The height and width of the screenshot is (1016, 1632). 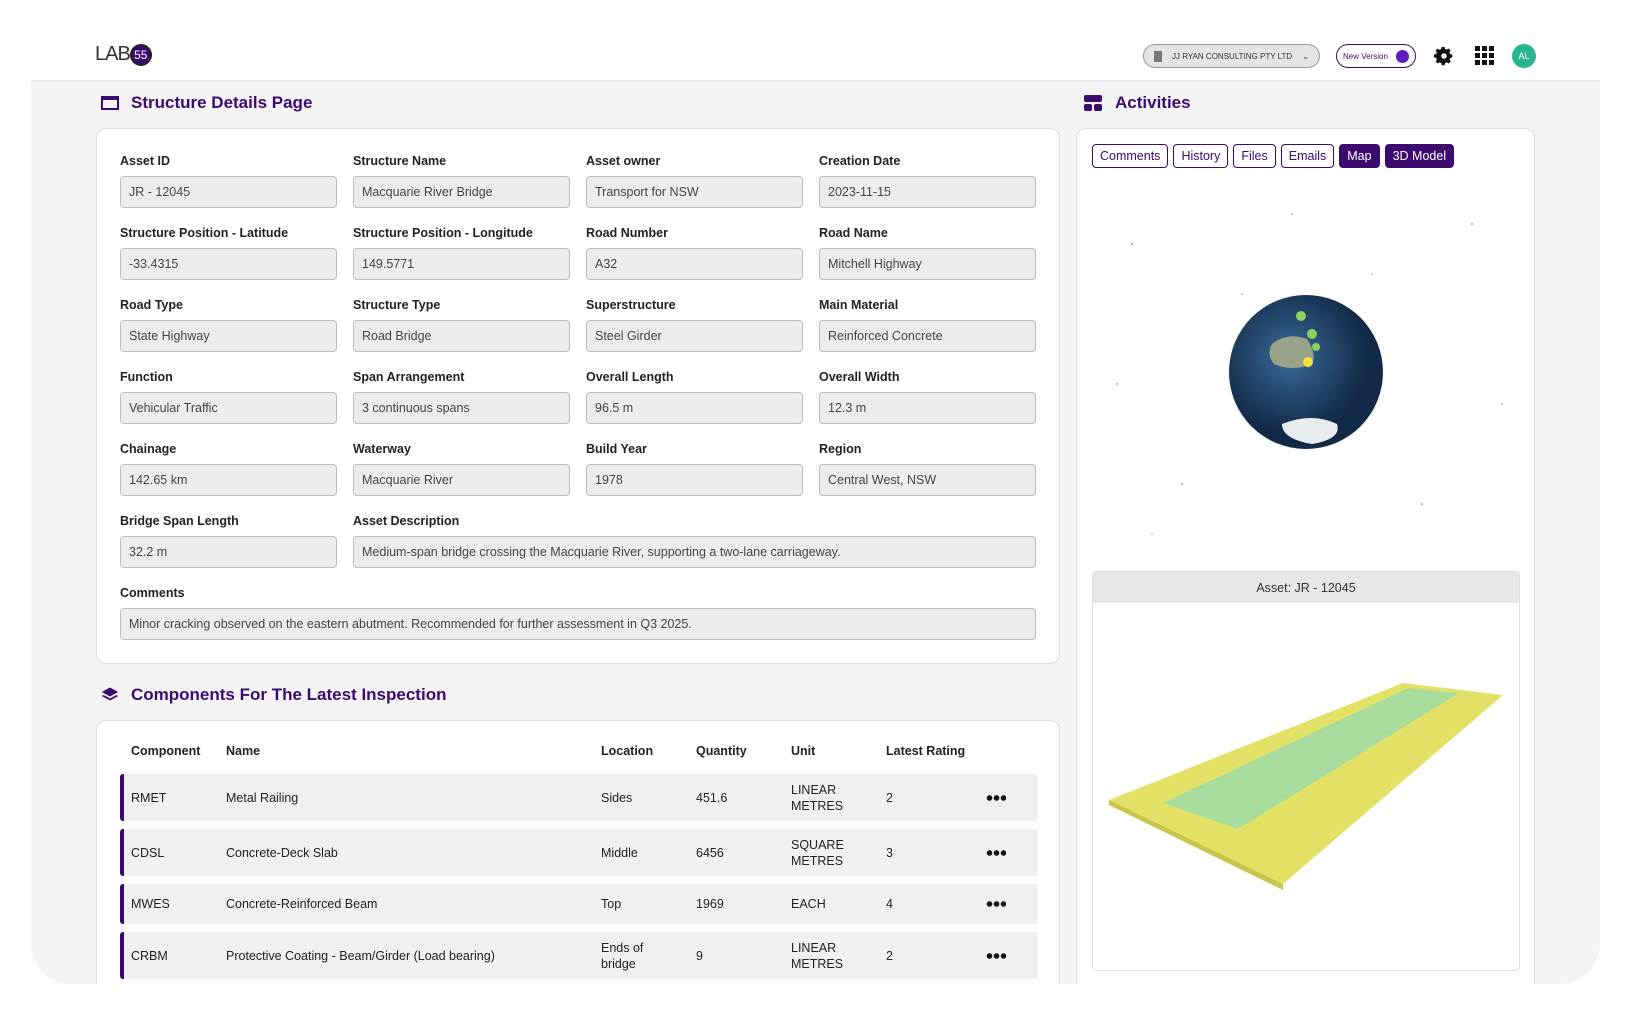 What do you see at coordinates (617, 797) in the screenshot?
I see `cell: Sides` at bounding box center [617, 797].